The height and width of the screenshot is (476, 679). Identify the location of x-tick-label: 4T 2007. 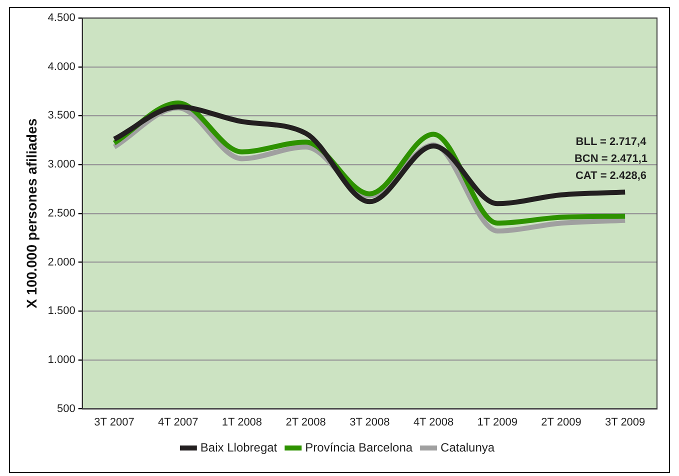
(178, 422).